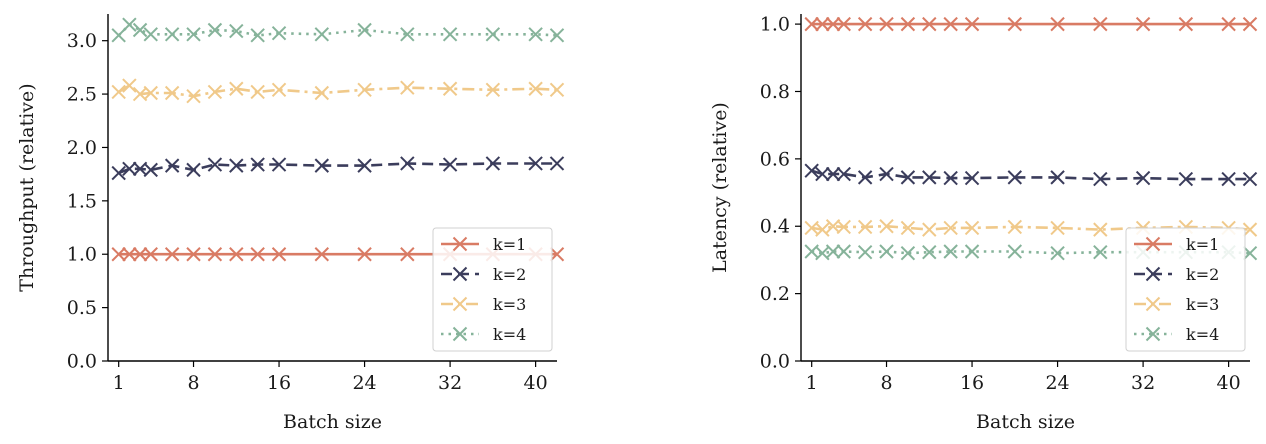 The height and width of the screenshot is (444, 1266). I want to click on y-tick-label: 3.0, so click(82, 41).